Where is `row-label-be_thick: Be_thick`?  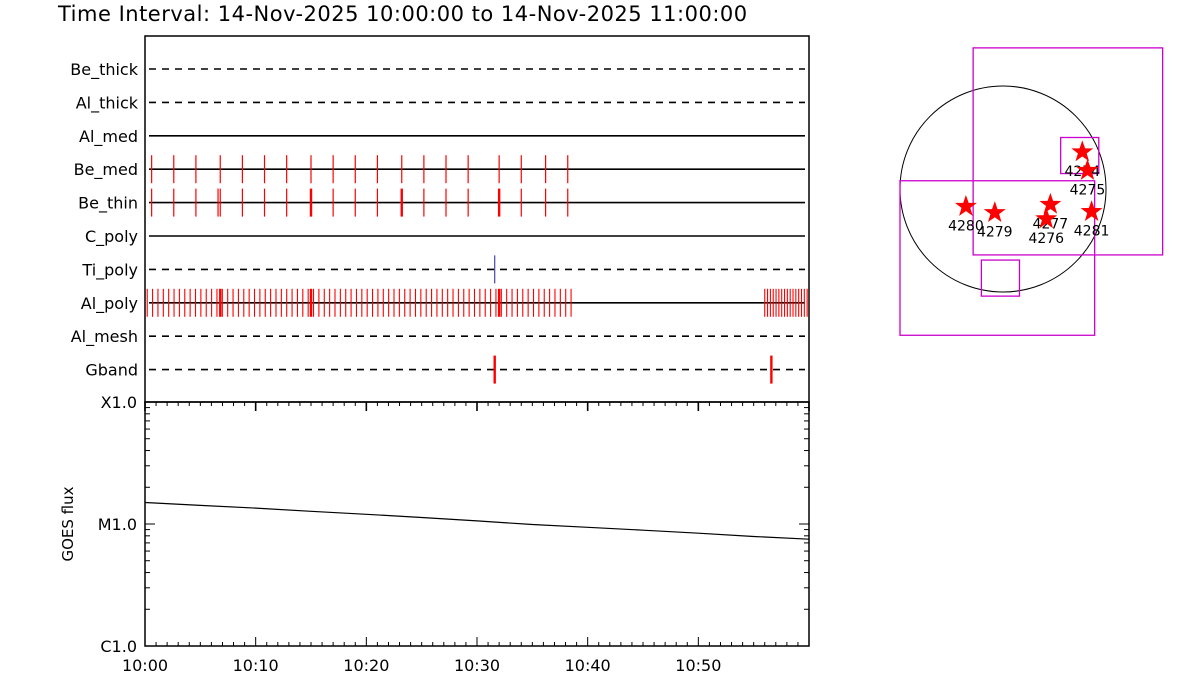
row-label-be_thick: Be_thick is located at coordinates (104, 70).